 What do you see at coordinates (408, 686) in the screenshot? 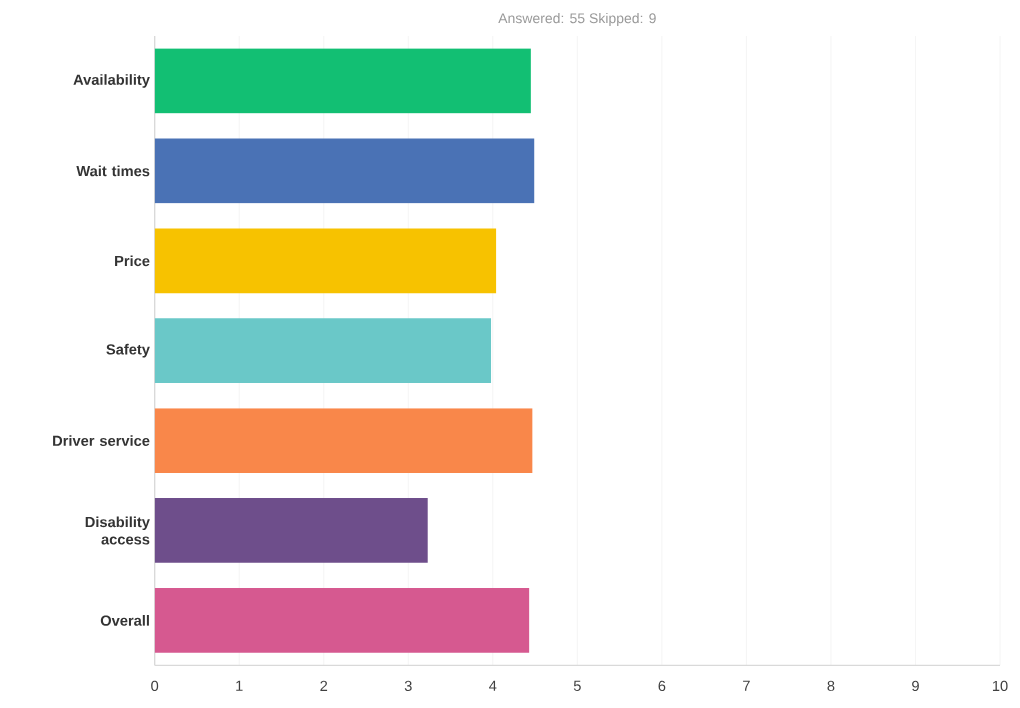
I see `x-tick-label: 3` at bounding box center [408, 686].